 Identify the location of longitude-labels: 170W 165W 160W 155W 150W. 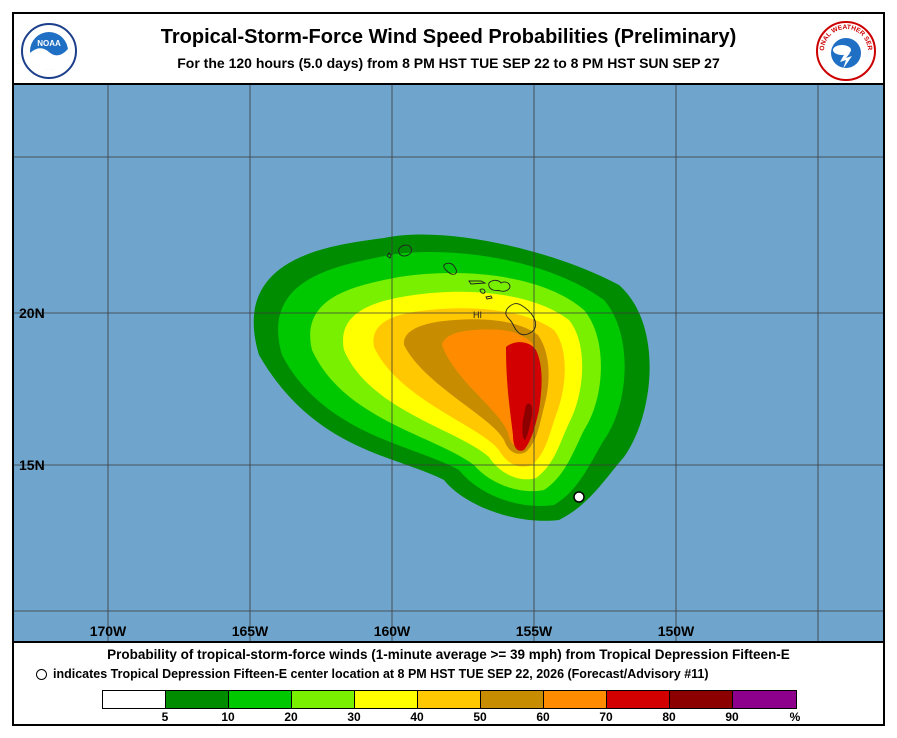
(392, 631).